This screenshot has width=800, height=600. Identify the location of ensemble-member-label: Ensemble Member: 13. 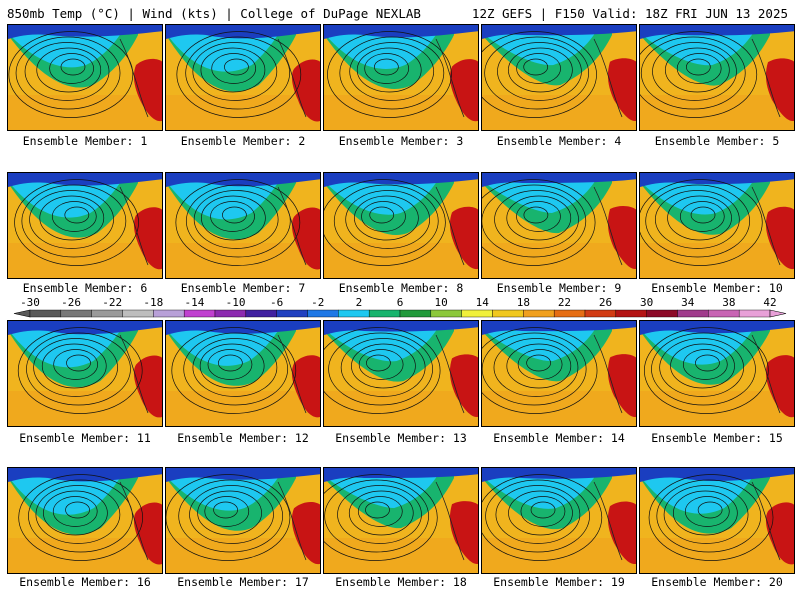
(401, 438).